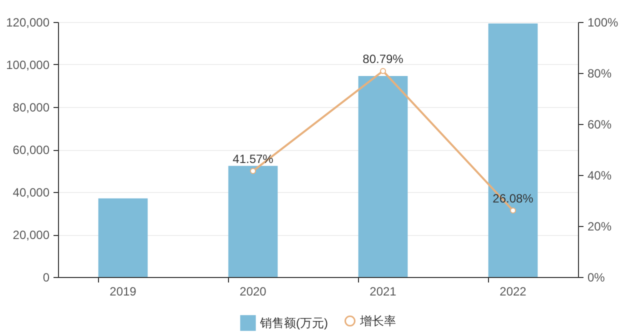 The image size is (626, 333). I want to click on x-tick-label: 2021, so click(383, 291).